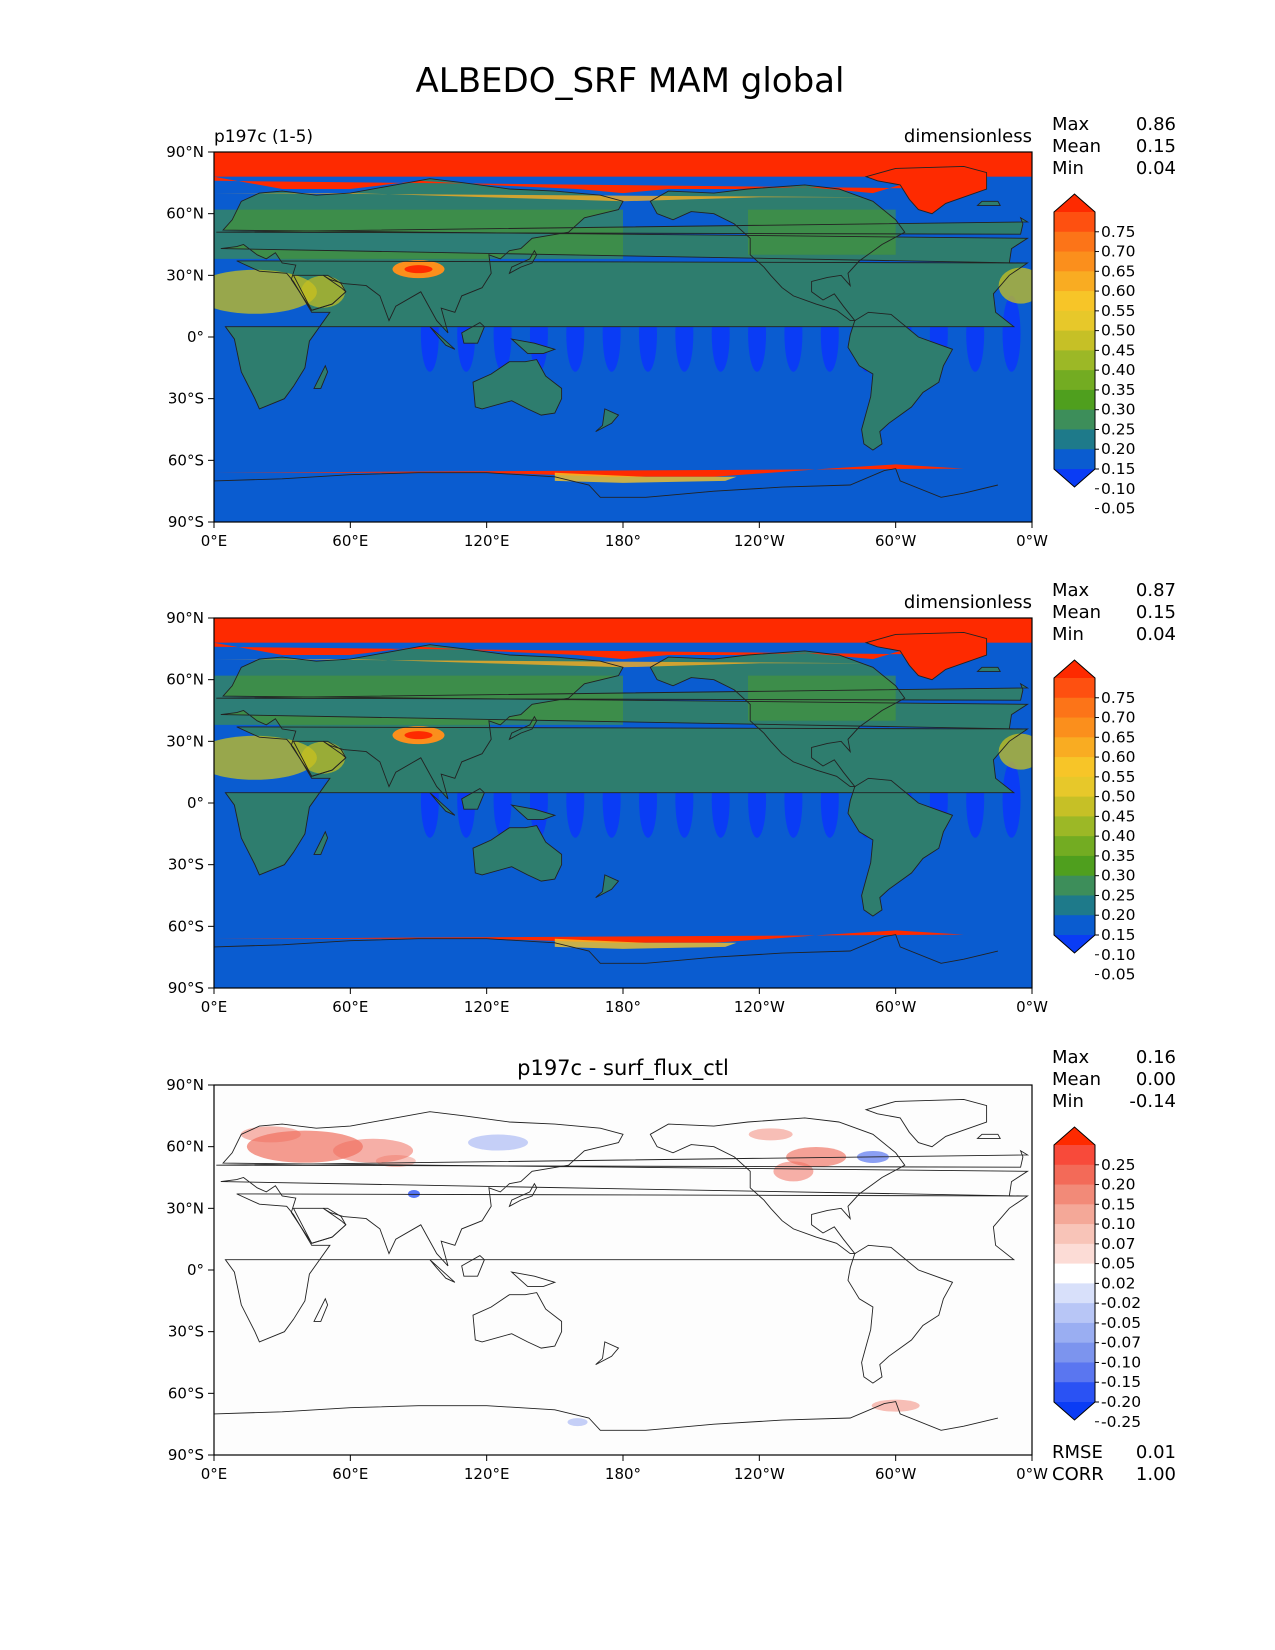 This screenshot has height=1650, width=1275. Describe the element at coordinates (1118, 1283) in the screenshot. I see `colorbar-tick-label: 0.02` at that location.